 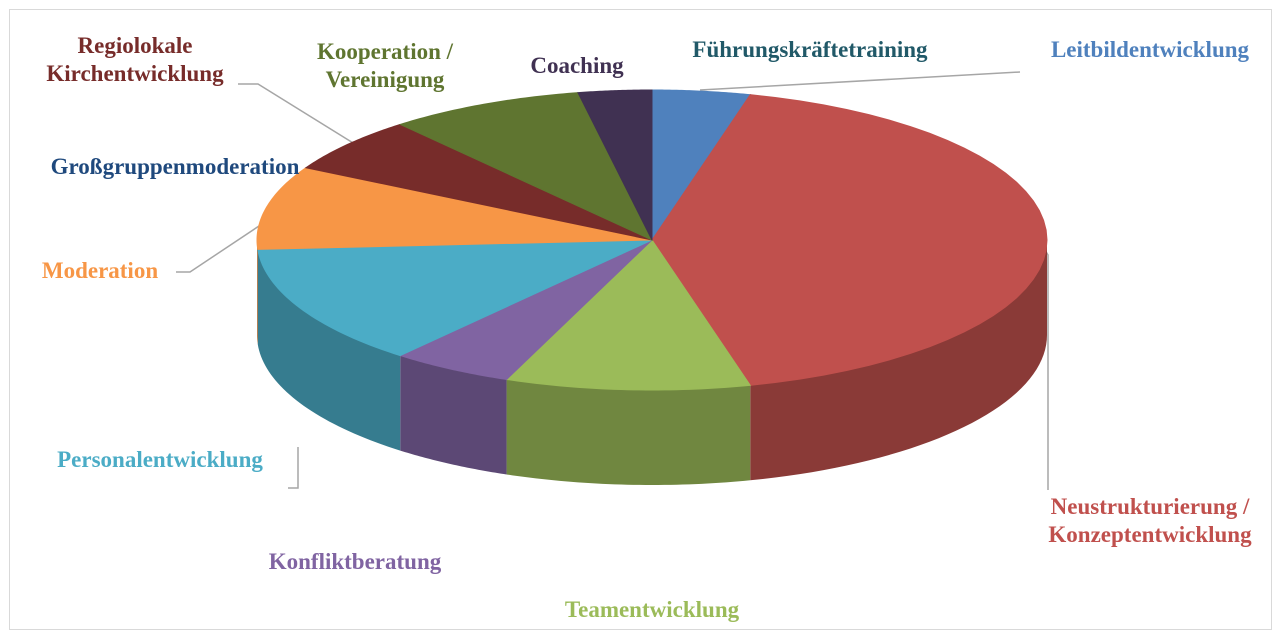 What do you see at coordinates (135, 59) in the screenshot?
I see `slice-label: Regiolokale Kirchentwicklung` at bounding box center [135, 59].